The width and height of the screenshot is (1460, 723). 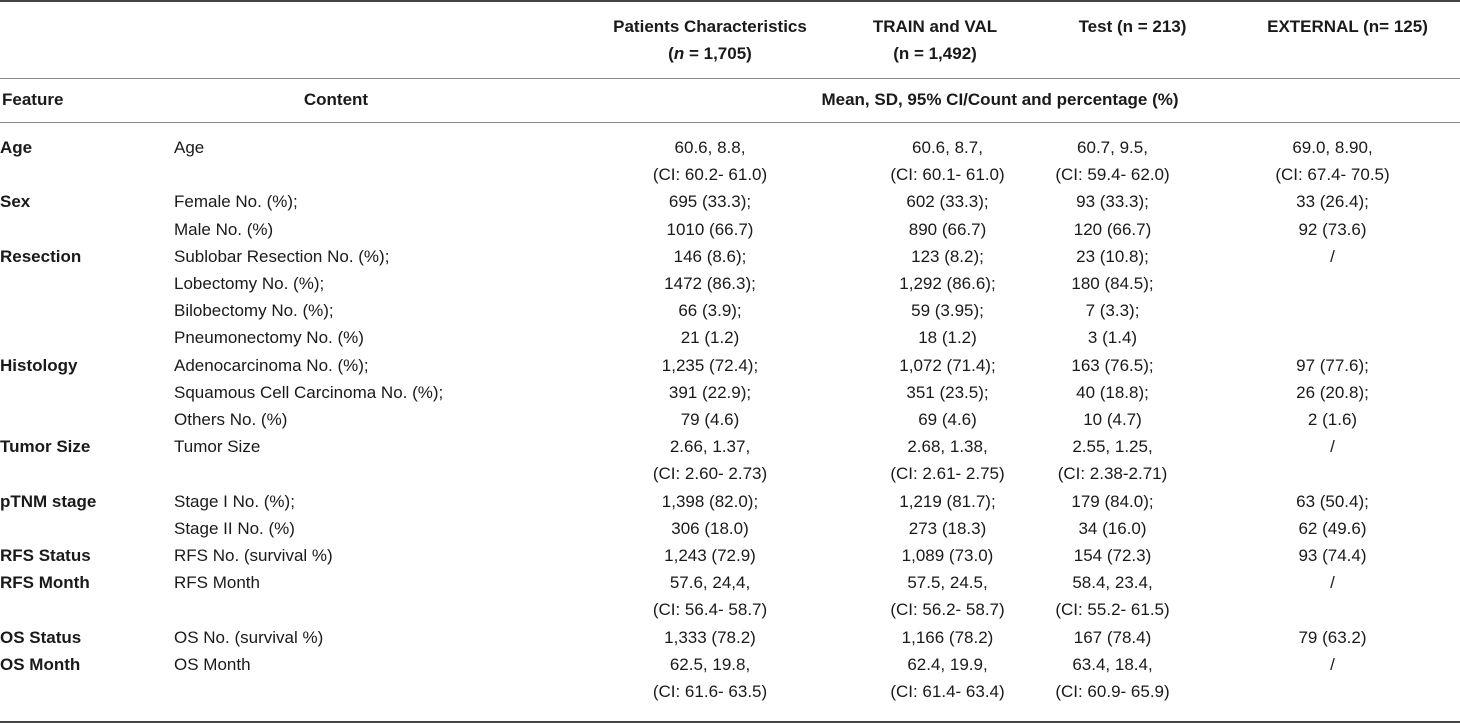 What do you see at coordinates (1112, 556) in the screenshot?
I see `test-value-cell: 154 (72.3)` at bounding box center [1112, 556].